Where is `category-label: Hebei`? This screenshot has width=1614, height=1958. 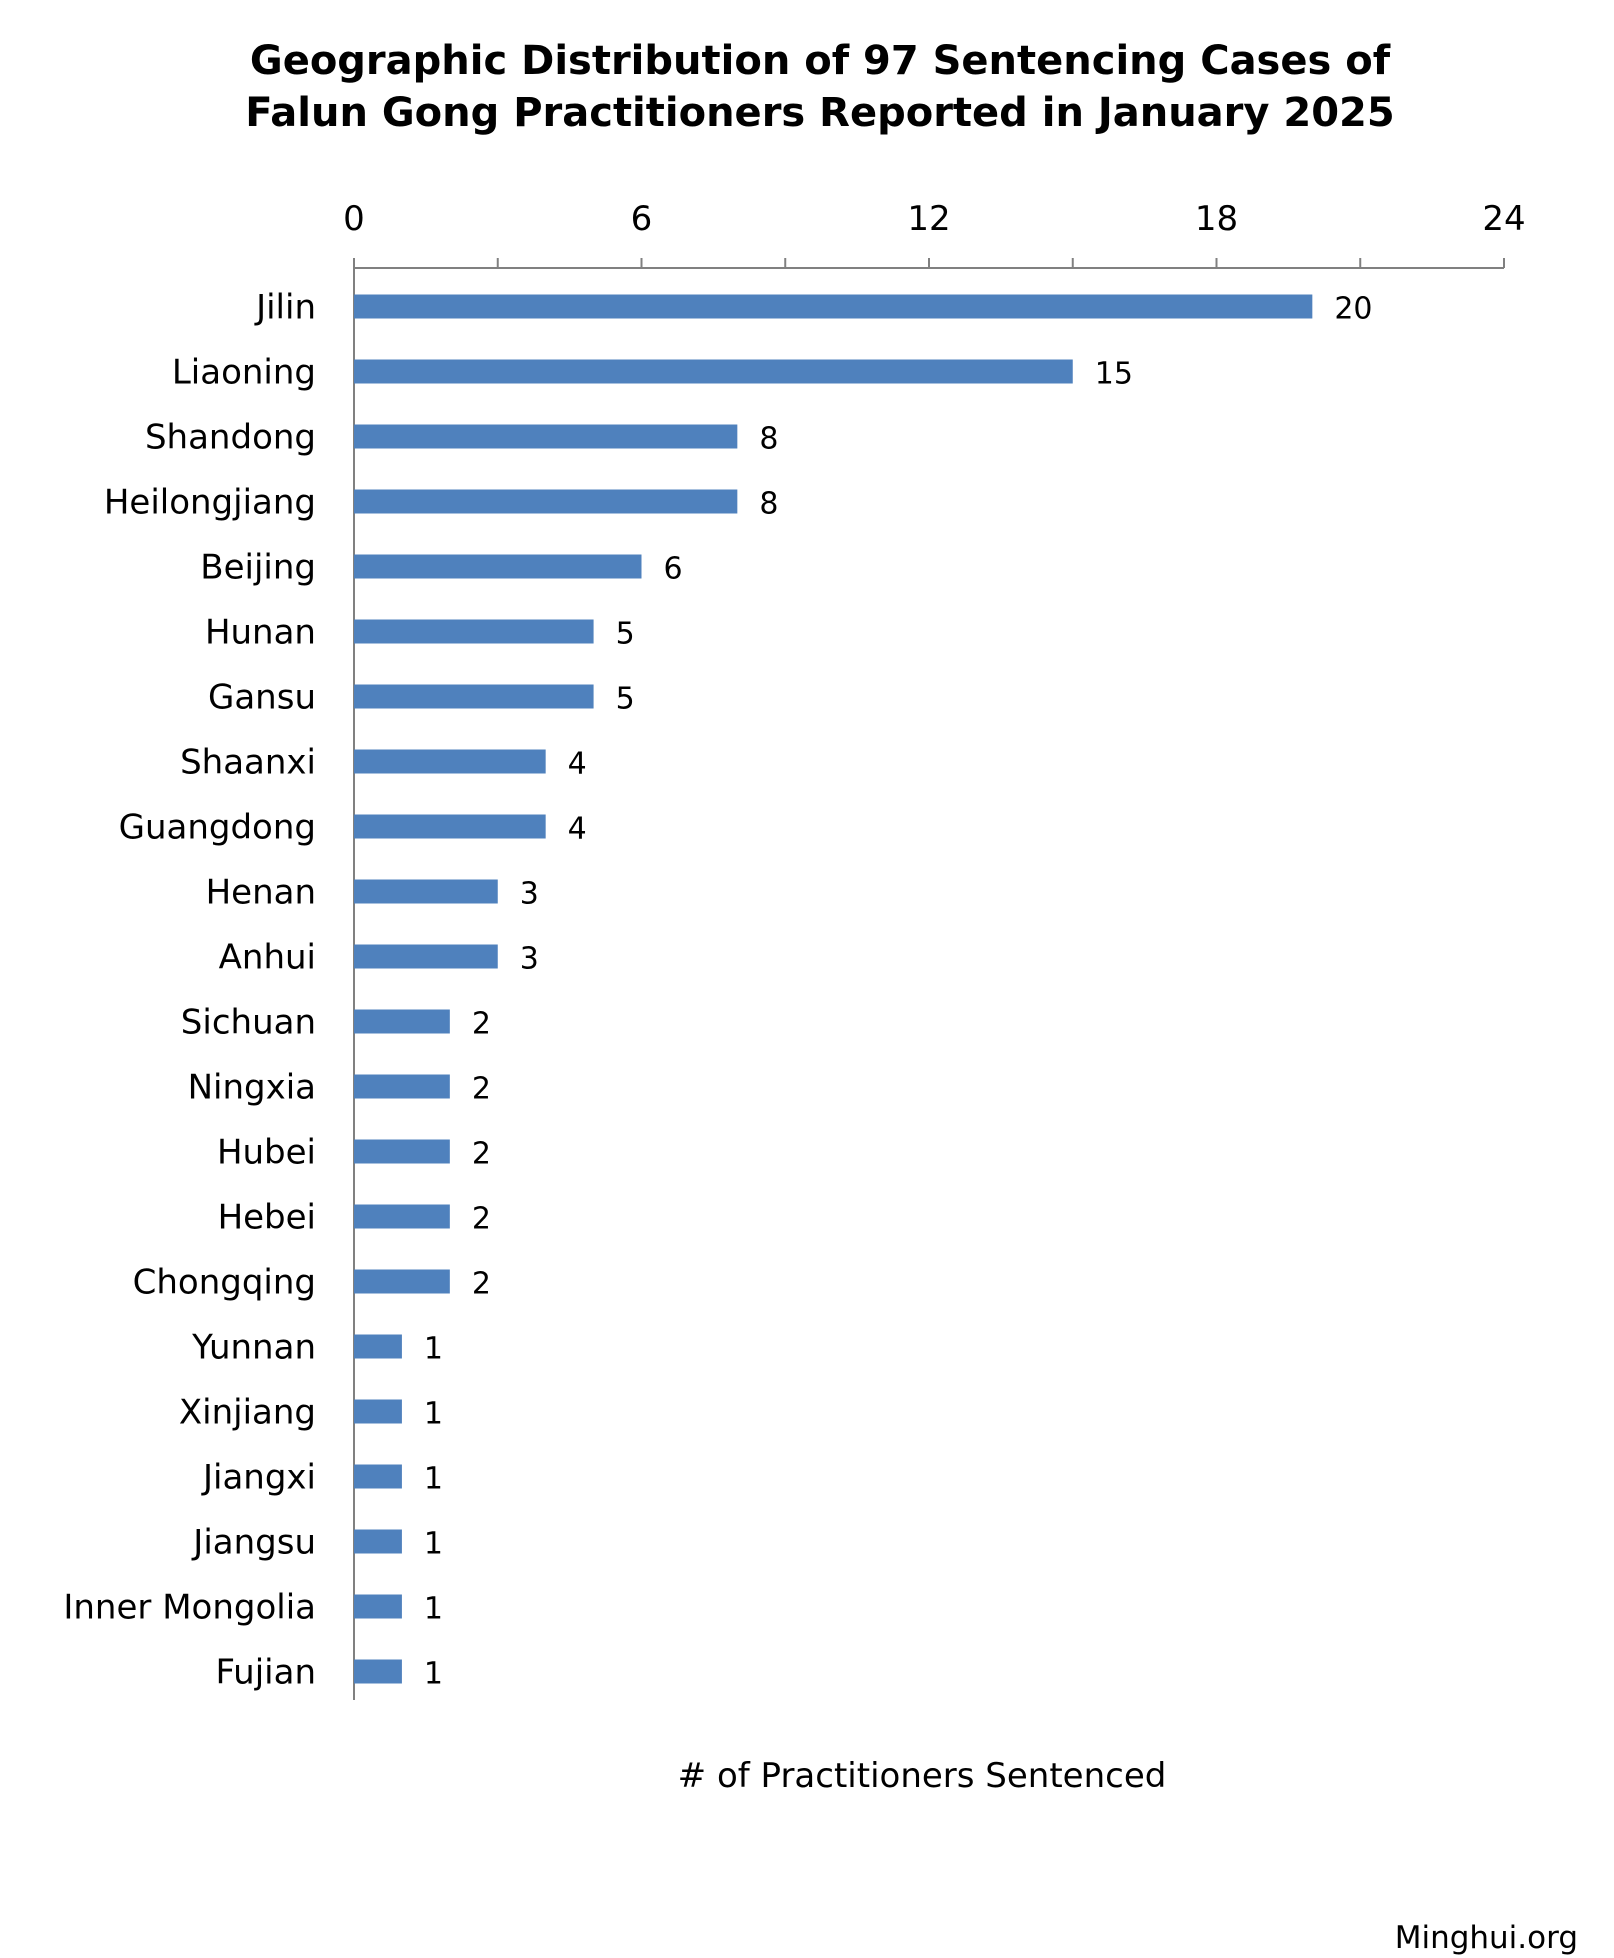
category-label: Hebei is located at coordinates (267, 1218).